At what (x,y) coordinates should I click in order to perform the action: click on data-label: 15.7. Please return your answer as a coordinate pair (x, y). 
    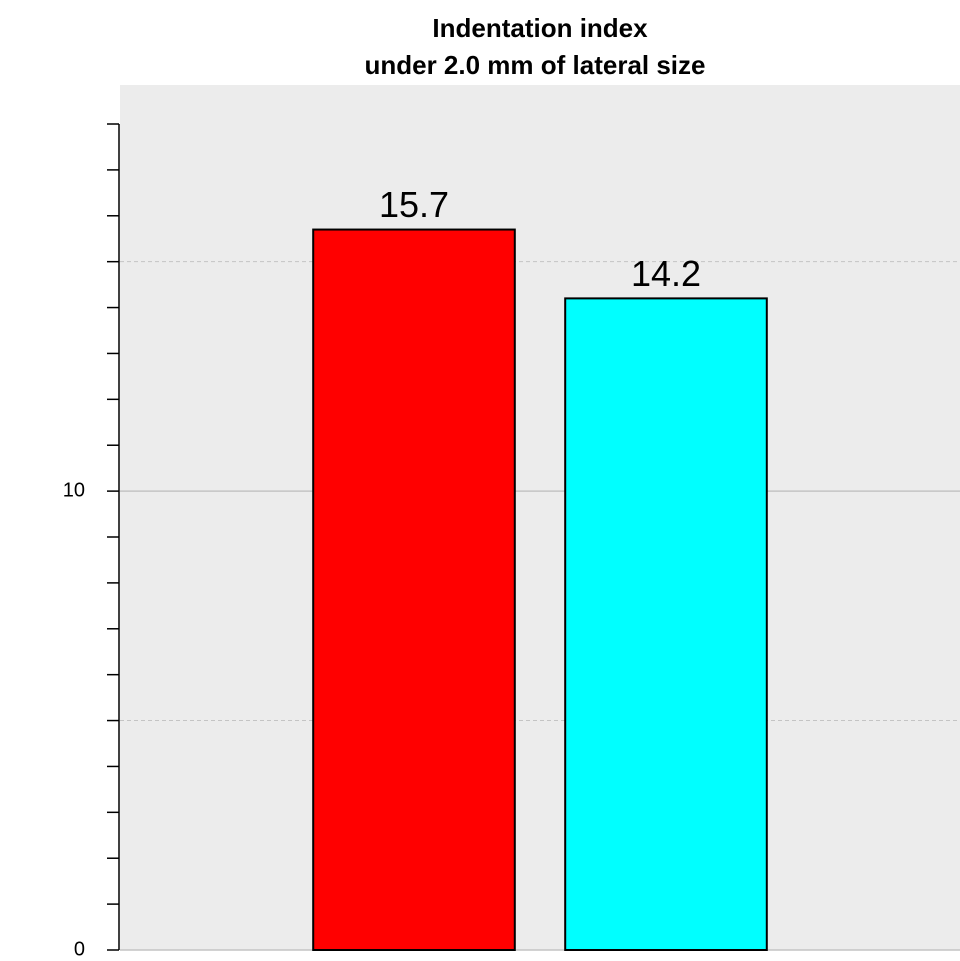
    Looking at the image, I should click on (414, 204).